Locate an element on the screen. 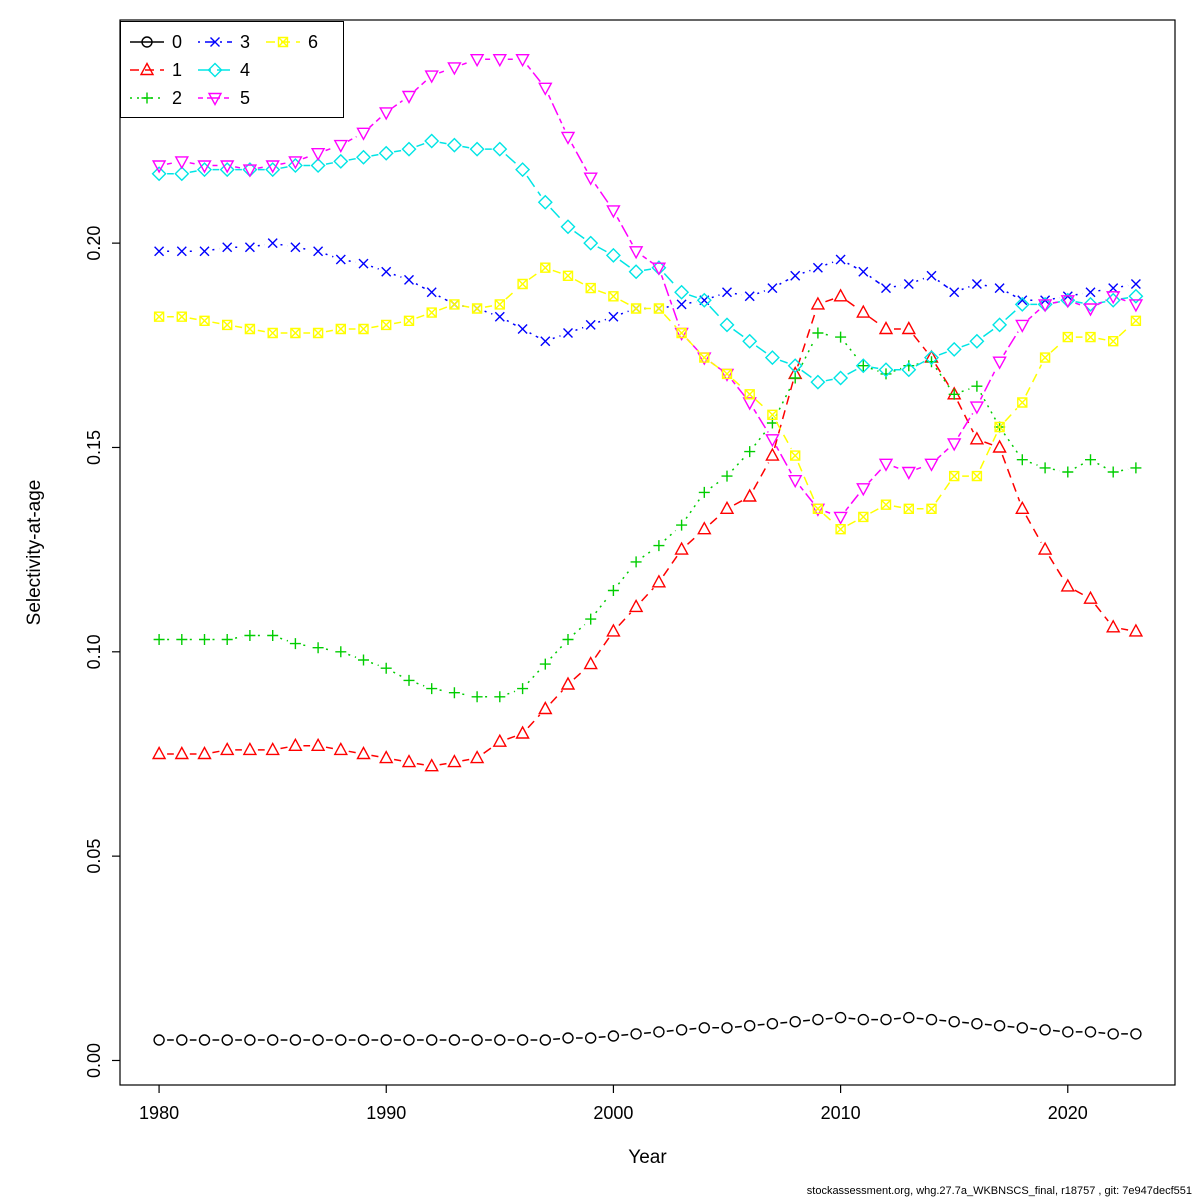  y-tick-label: 0.05 is located at coordinates (94, 856).